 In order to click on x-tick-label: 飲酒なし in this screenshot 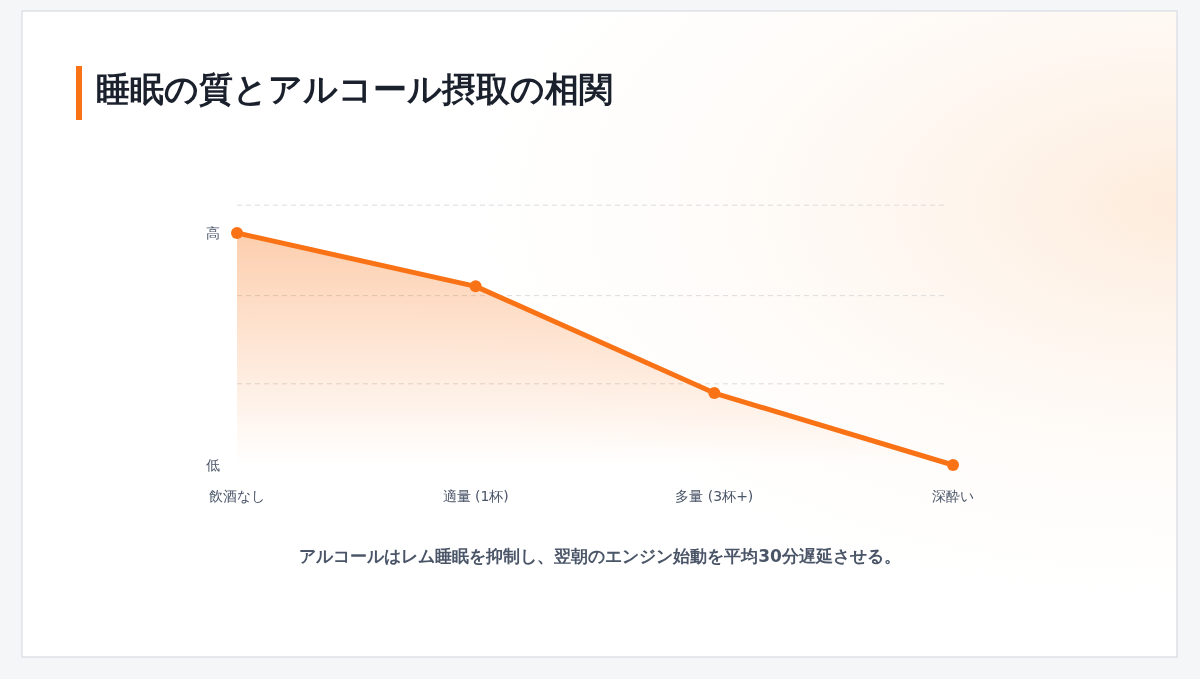, I will do `click(237, 496)`.